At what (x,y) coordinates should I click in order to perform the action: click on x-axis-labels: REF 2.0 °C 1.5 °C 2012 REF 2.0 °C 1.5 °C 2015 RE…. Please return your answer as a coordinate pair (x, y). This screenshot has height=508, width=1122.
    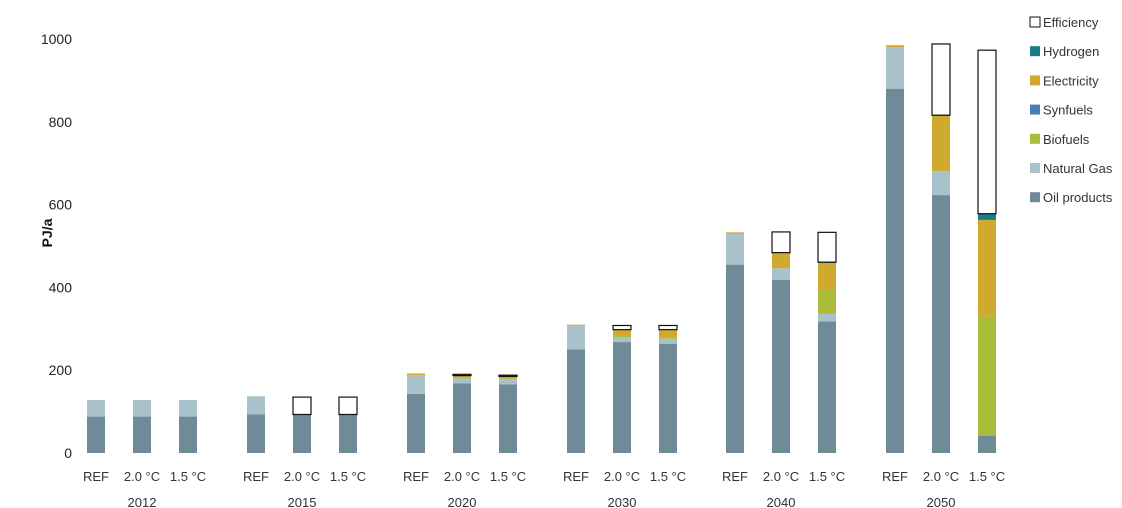
    Looking at the image, I should click on (544, 488).